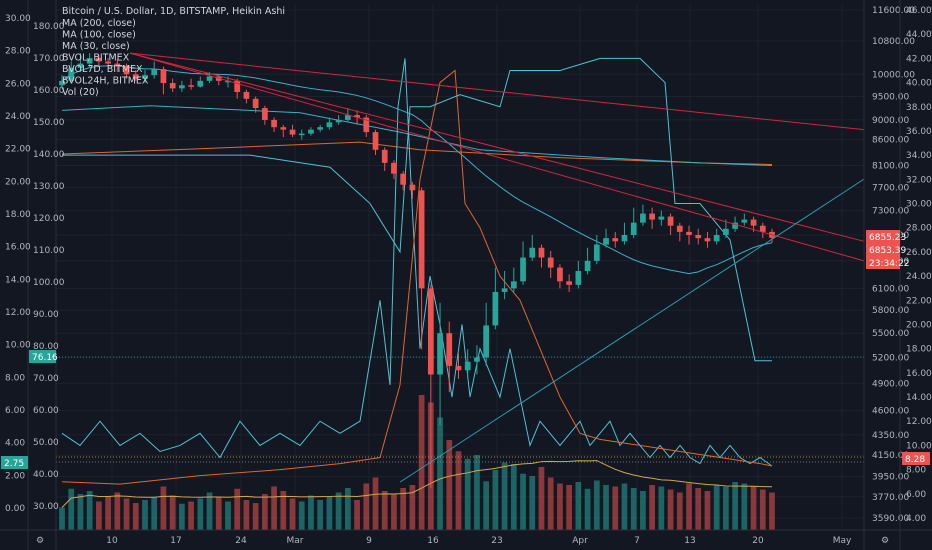 This screenshot has width=932, height=550. What do you see at coordinates (18, 19) in the screenshot?
I see `left-axis-1-tick-label: 30.00` at bounding box center [18, 19].